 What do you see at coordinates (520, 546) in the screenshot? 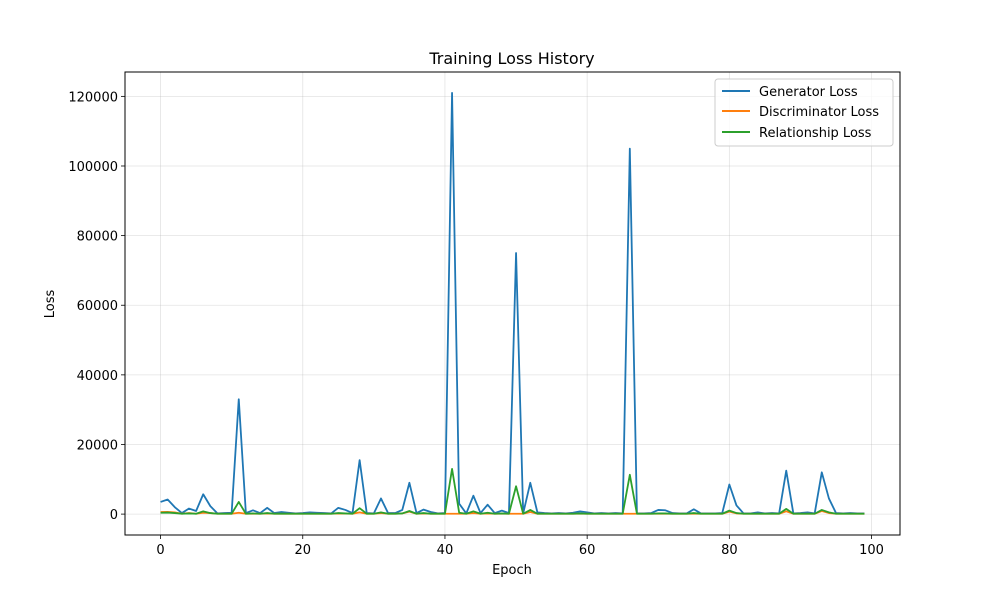
I see `x-axis: 0 20 40 60 80 100` at bounding box center [520, 546].